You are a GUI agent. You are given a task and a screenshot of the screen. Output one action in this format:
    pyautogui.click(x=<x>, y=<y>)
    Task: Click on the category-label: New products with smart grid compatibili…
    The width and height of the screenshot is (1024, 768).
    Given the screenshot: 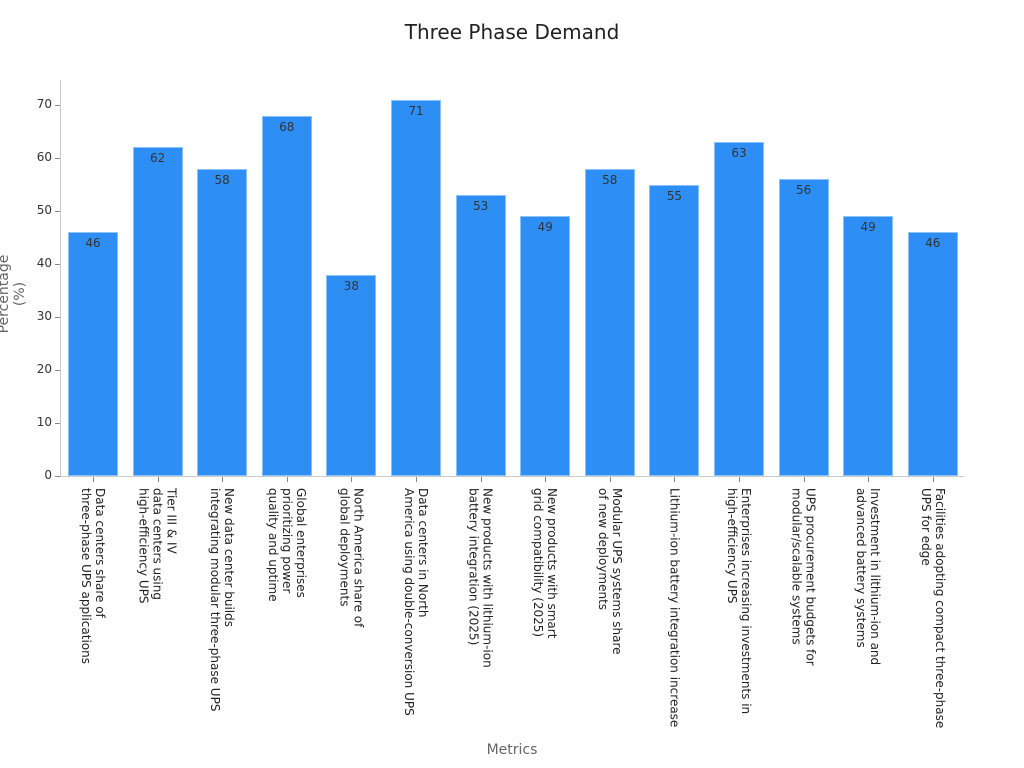 What is the action you would take?
    pyautogui.click(x=545, y=563)
    